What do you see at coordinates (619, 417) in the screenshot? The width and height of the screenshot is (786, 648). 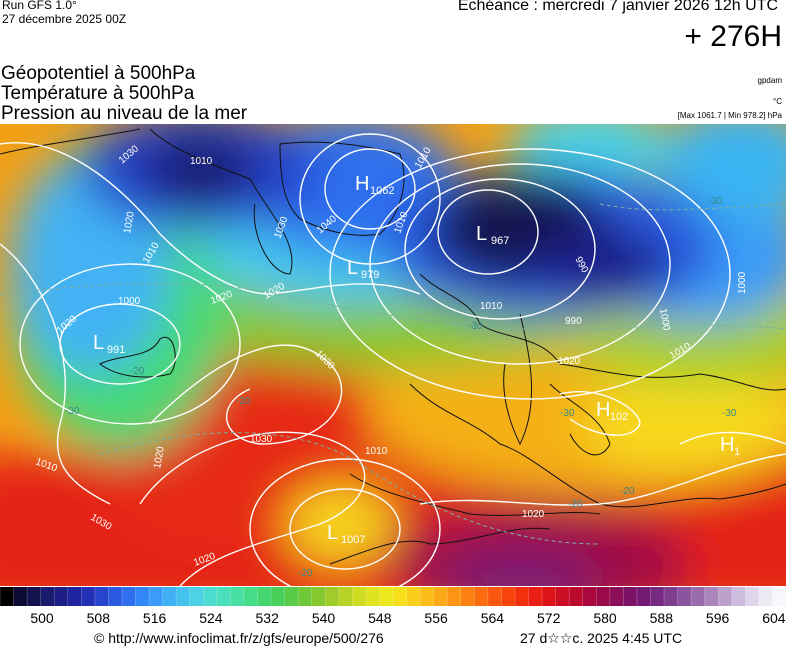 I see `high-value: 102` at bounding box center [619, 417].